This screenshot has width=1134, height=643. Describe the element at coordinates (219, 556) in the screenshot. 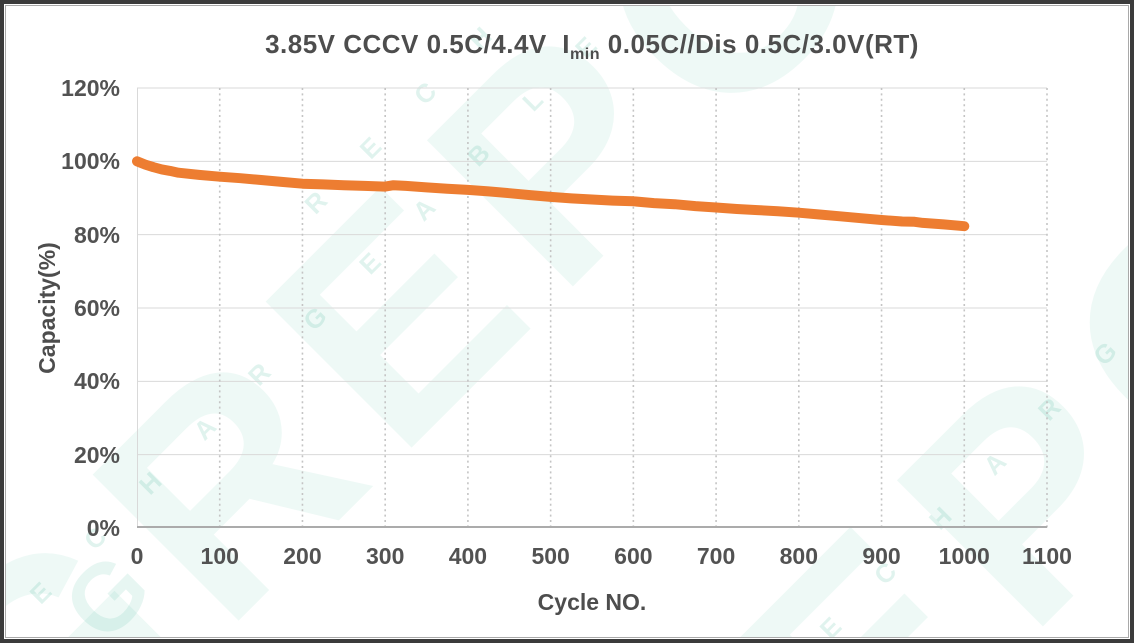

I see `x-tick-label-100: 100` at that location.